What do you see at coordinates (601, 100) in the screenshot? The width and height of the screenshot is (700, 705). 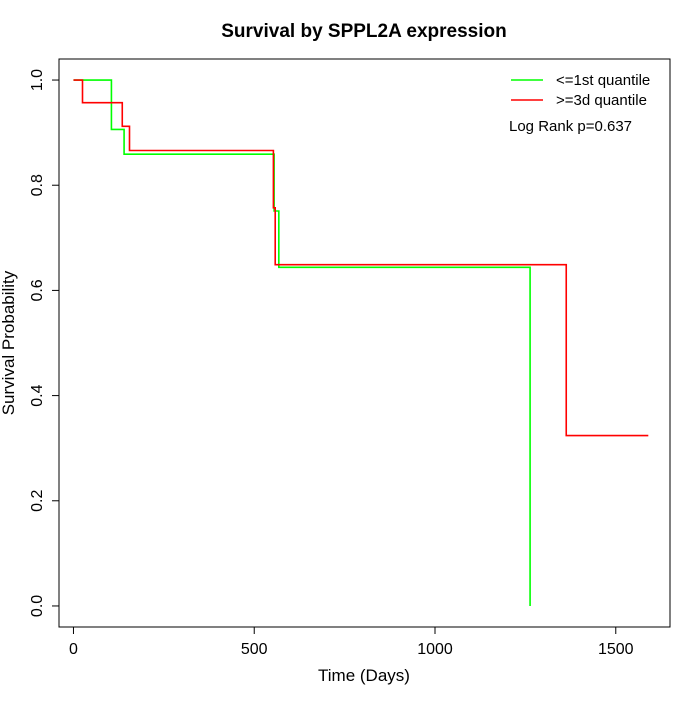 I see `legend-label-2: >=3d quantile` at bounding box center [601, 100].